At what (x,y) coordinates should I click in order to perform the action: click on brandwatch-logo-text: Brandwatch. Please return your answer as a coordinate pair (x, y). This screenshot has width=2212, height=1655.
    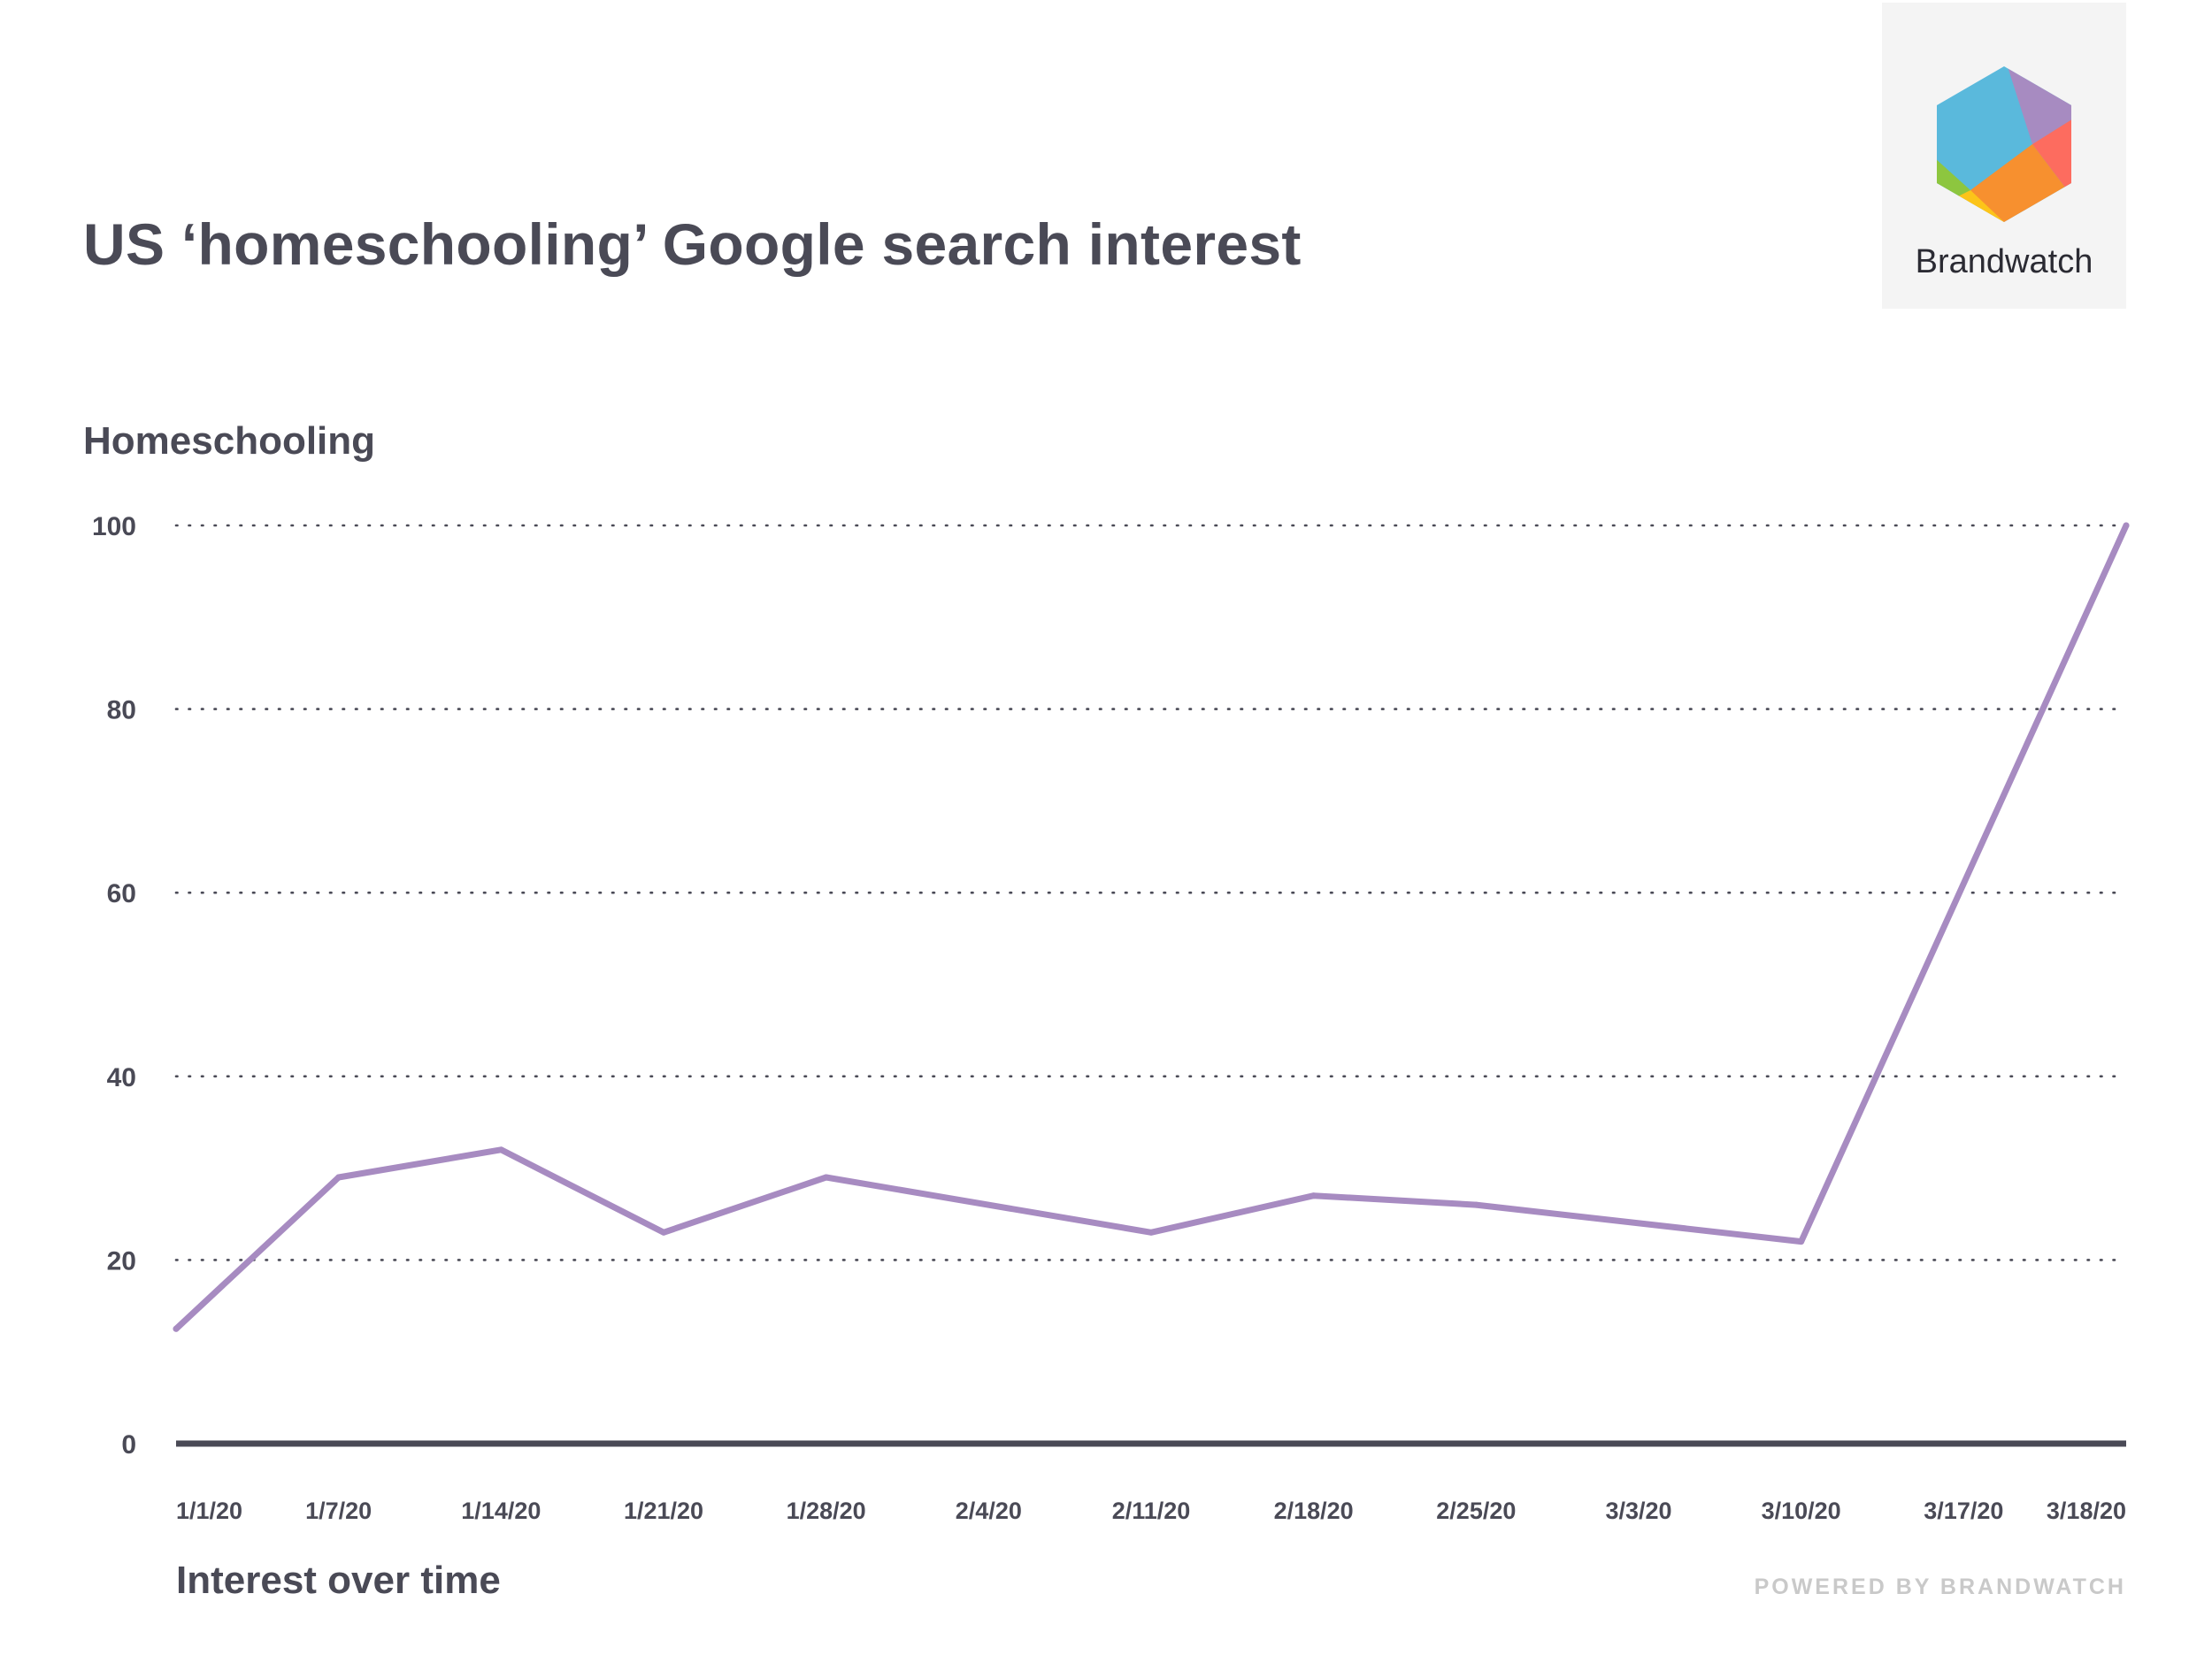
    Looking at the image, I should click on (2004, 261).